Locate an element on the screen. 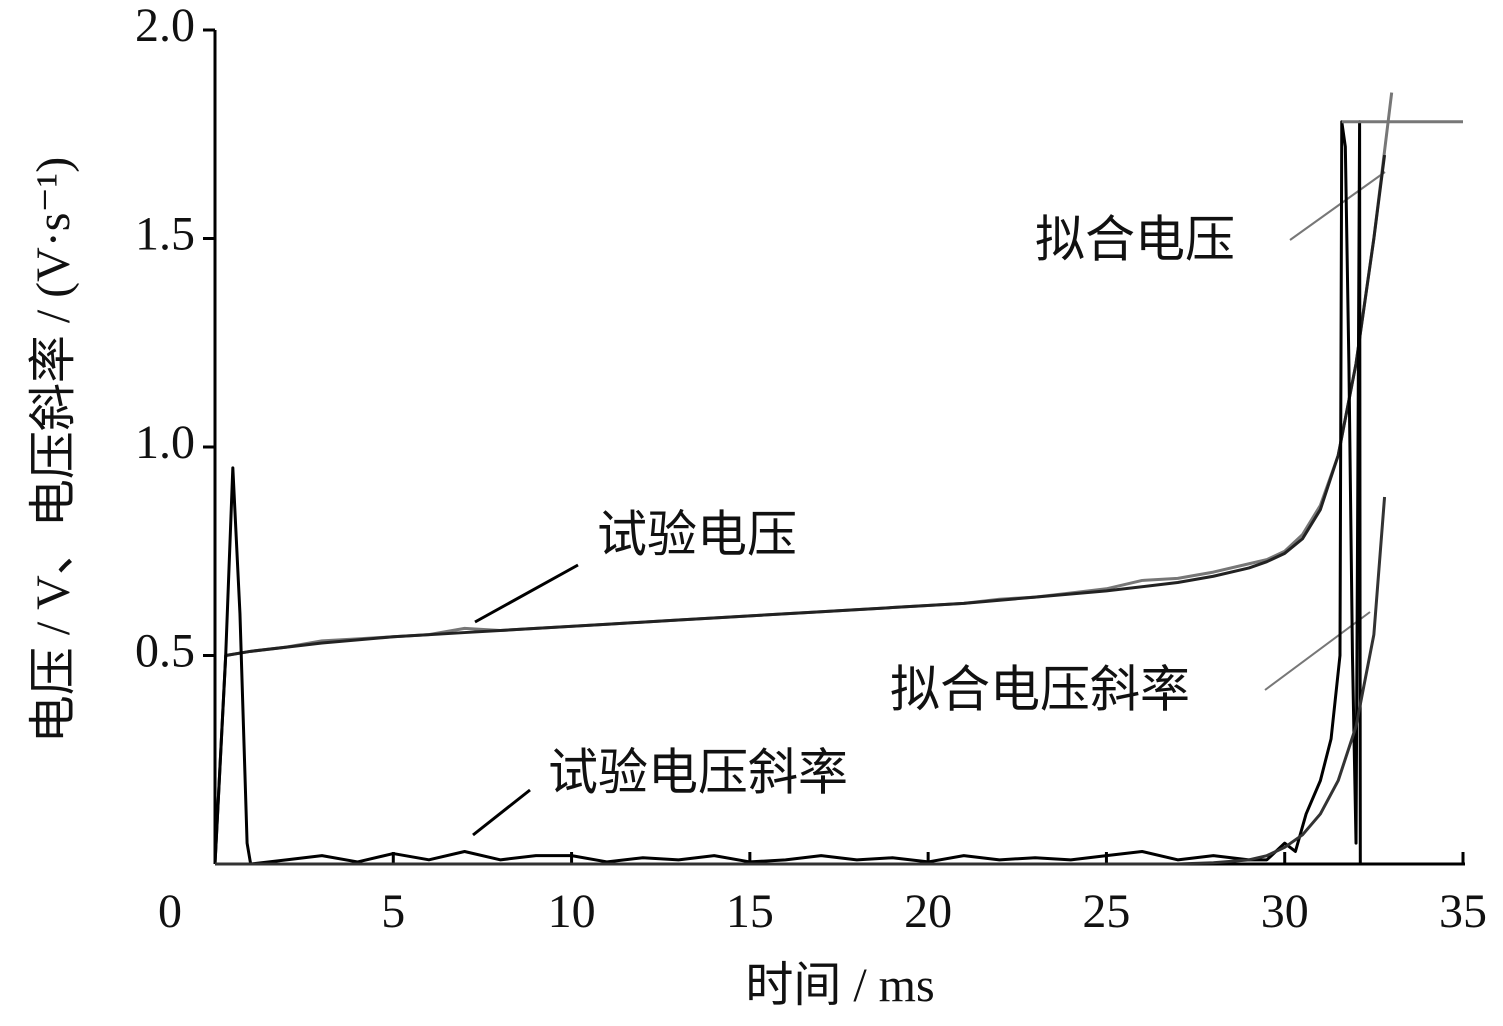 This screenshot has width=1503, height=1026. series-annotation: 拟合电压 is located at coordinates (1135, 239).